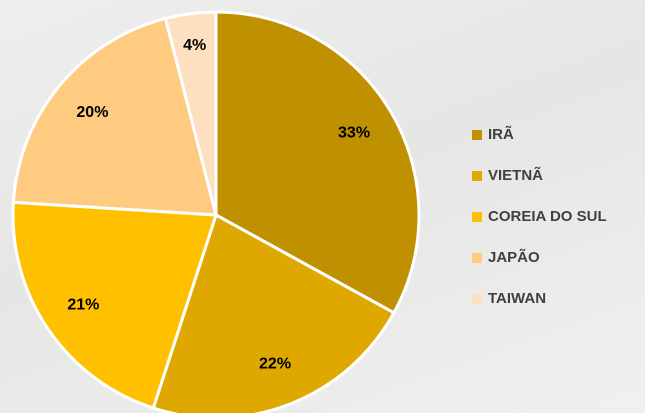  What do you see at coordinates (354, 133) in the screenshot?
I see `data-label: 33%` at bounding box center [354, 133].